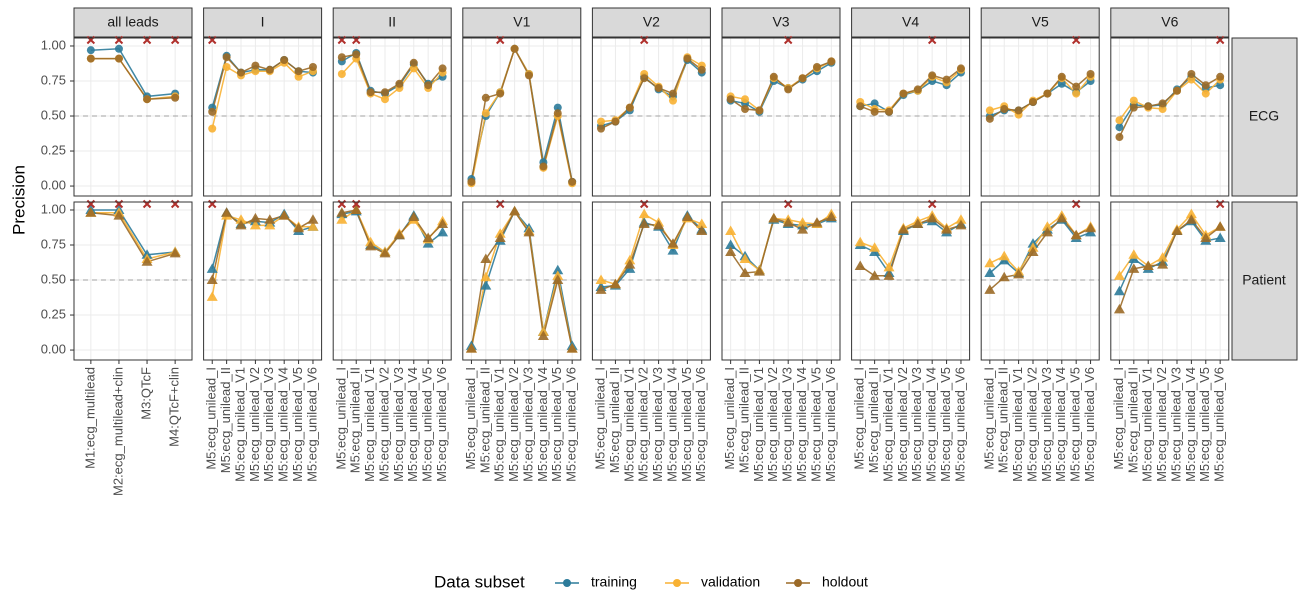  I want to click on panel-title: V3, so click(780, 22).